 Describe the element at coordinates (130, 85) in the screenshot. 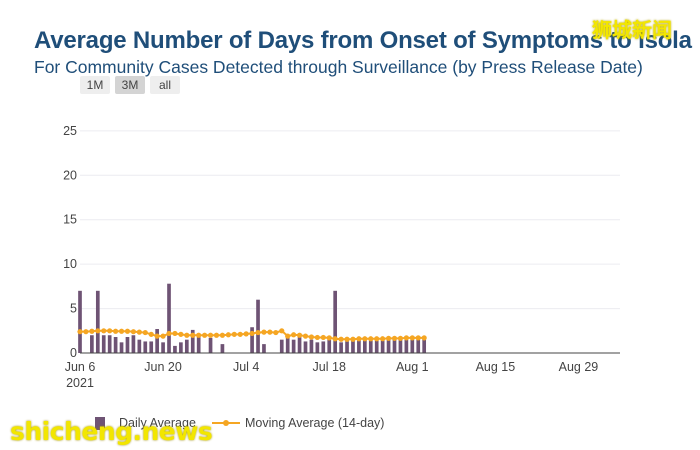

I see `range-button-3m: 3M` at that location.